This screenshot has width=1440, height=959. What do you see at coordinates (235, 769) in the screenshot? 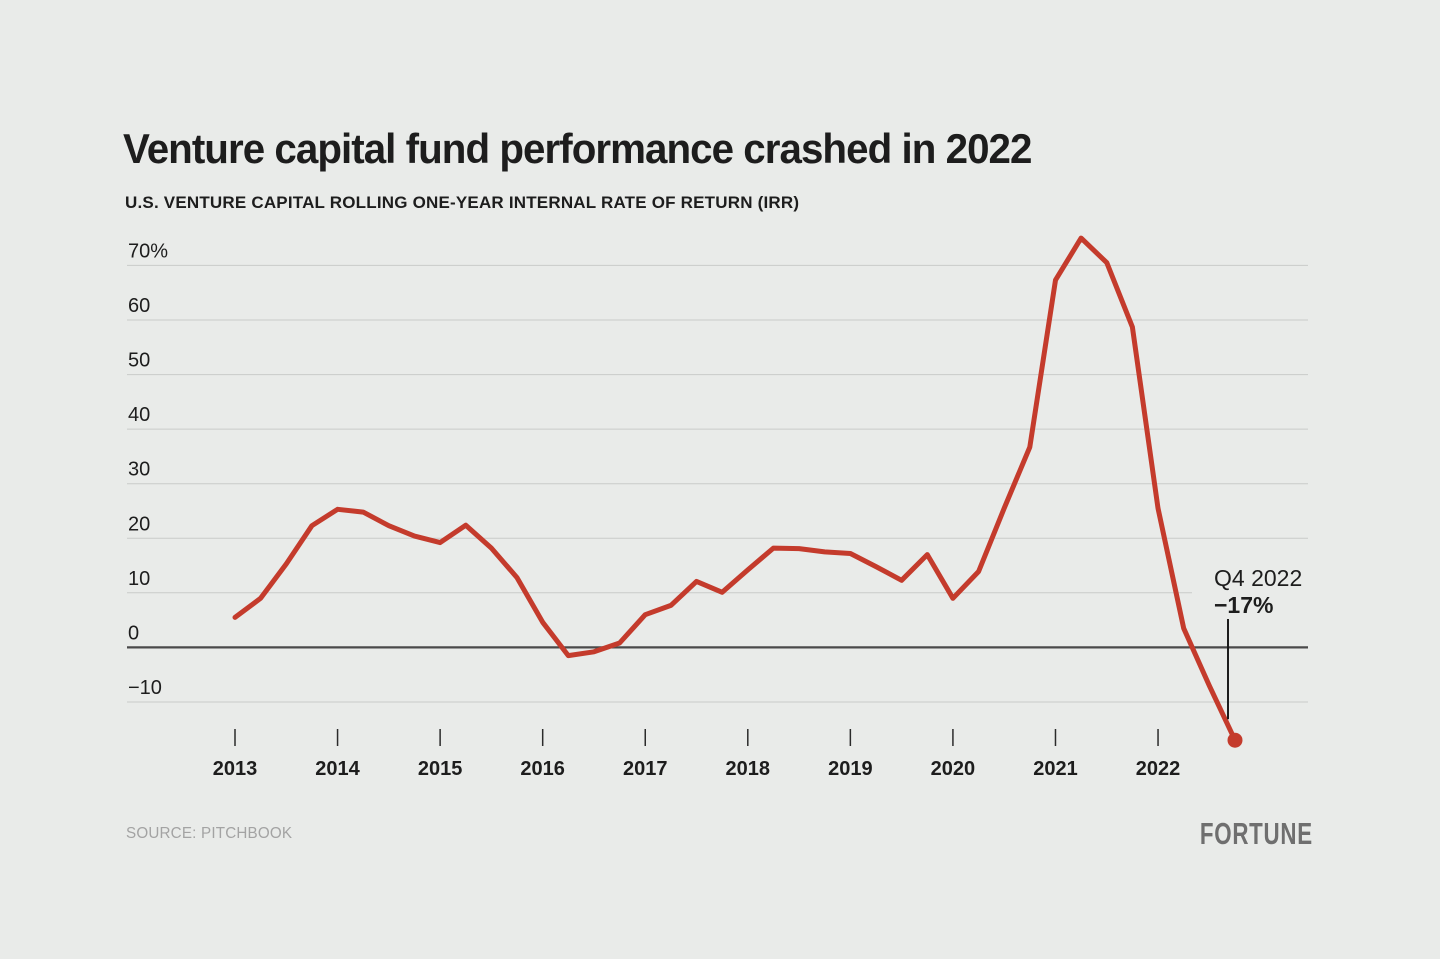
I see `x-axis-label: 2013` at bounding box center [235, 769].